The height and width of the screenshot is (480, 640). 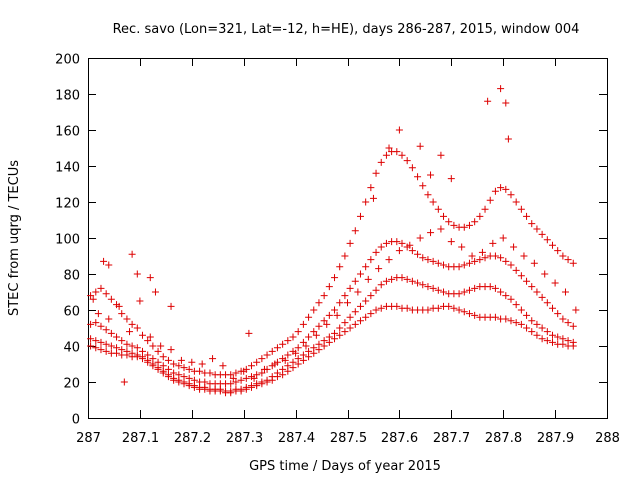 I want to click on y-tick-label: 140, so click(x=67, y=168).